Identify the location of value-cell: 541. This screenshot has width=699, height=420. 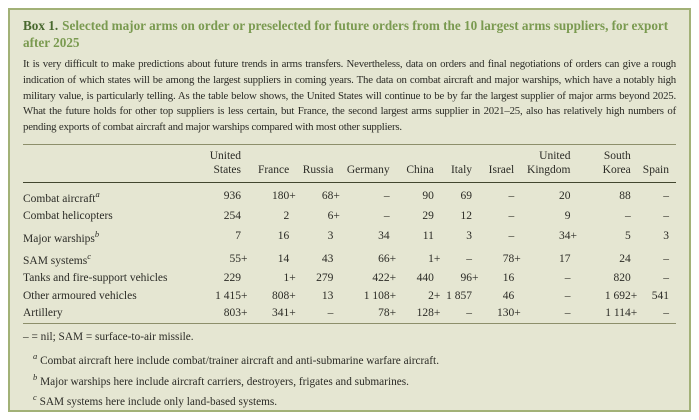
(657, 297).